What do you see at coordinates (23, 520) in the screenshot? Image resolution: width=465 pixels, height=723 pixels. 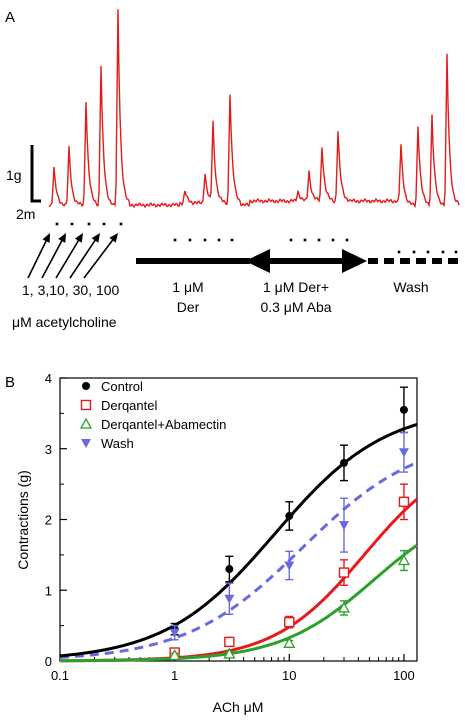 I see `y-axis-label: Contractions (g)` at bounding box center [23, 520].